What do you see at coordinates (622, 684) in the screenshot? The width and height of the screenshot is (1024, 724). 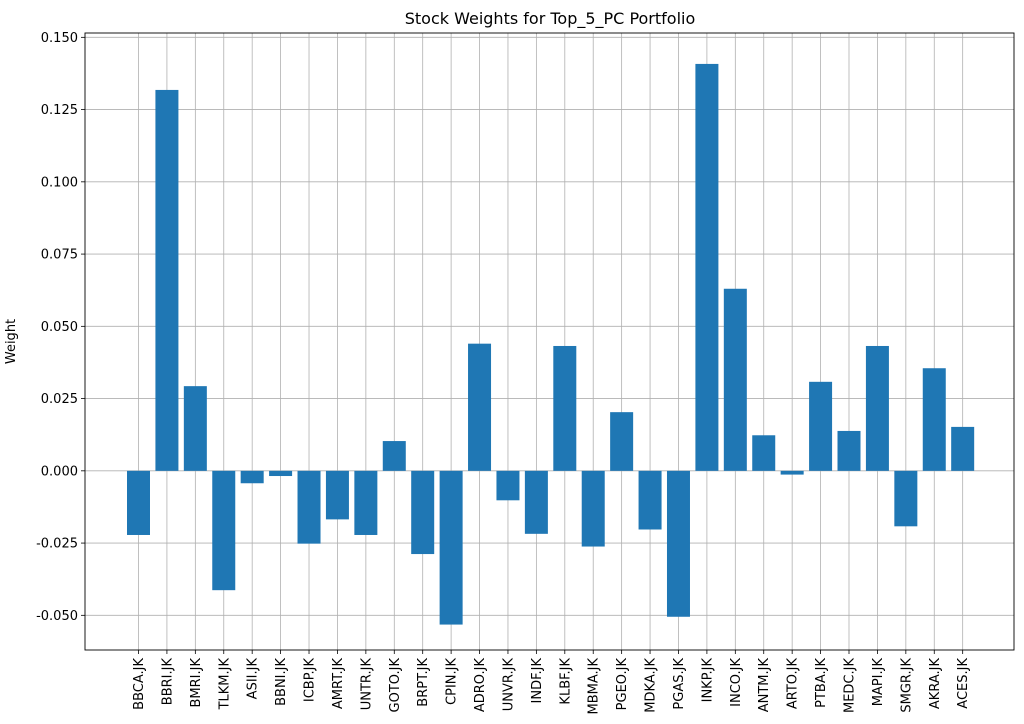 I see `x-tick-label: PGEO.JK` at bounding box center [622, 684].